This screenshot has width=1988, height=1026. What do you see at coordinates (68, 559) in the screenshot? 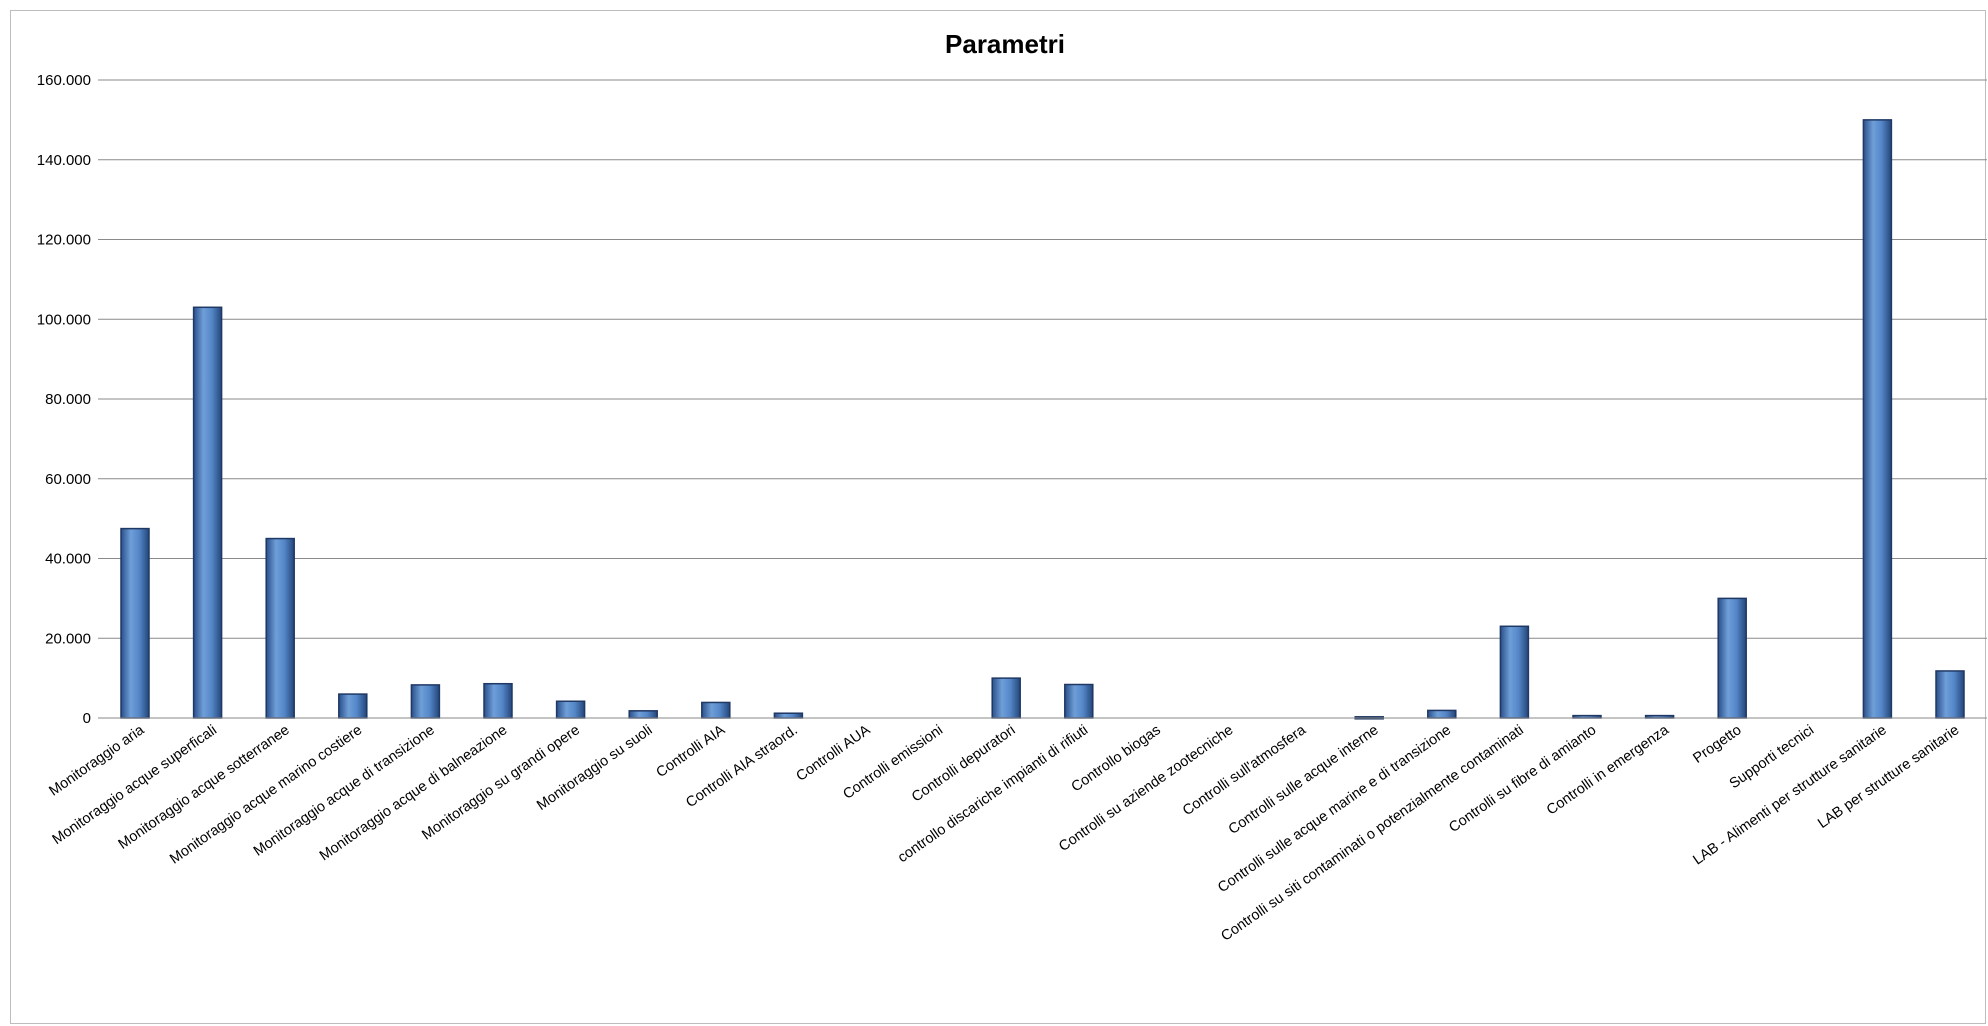
I see `y-tick-label: 40.000` at bounding box center [68, 559].